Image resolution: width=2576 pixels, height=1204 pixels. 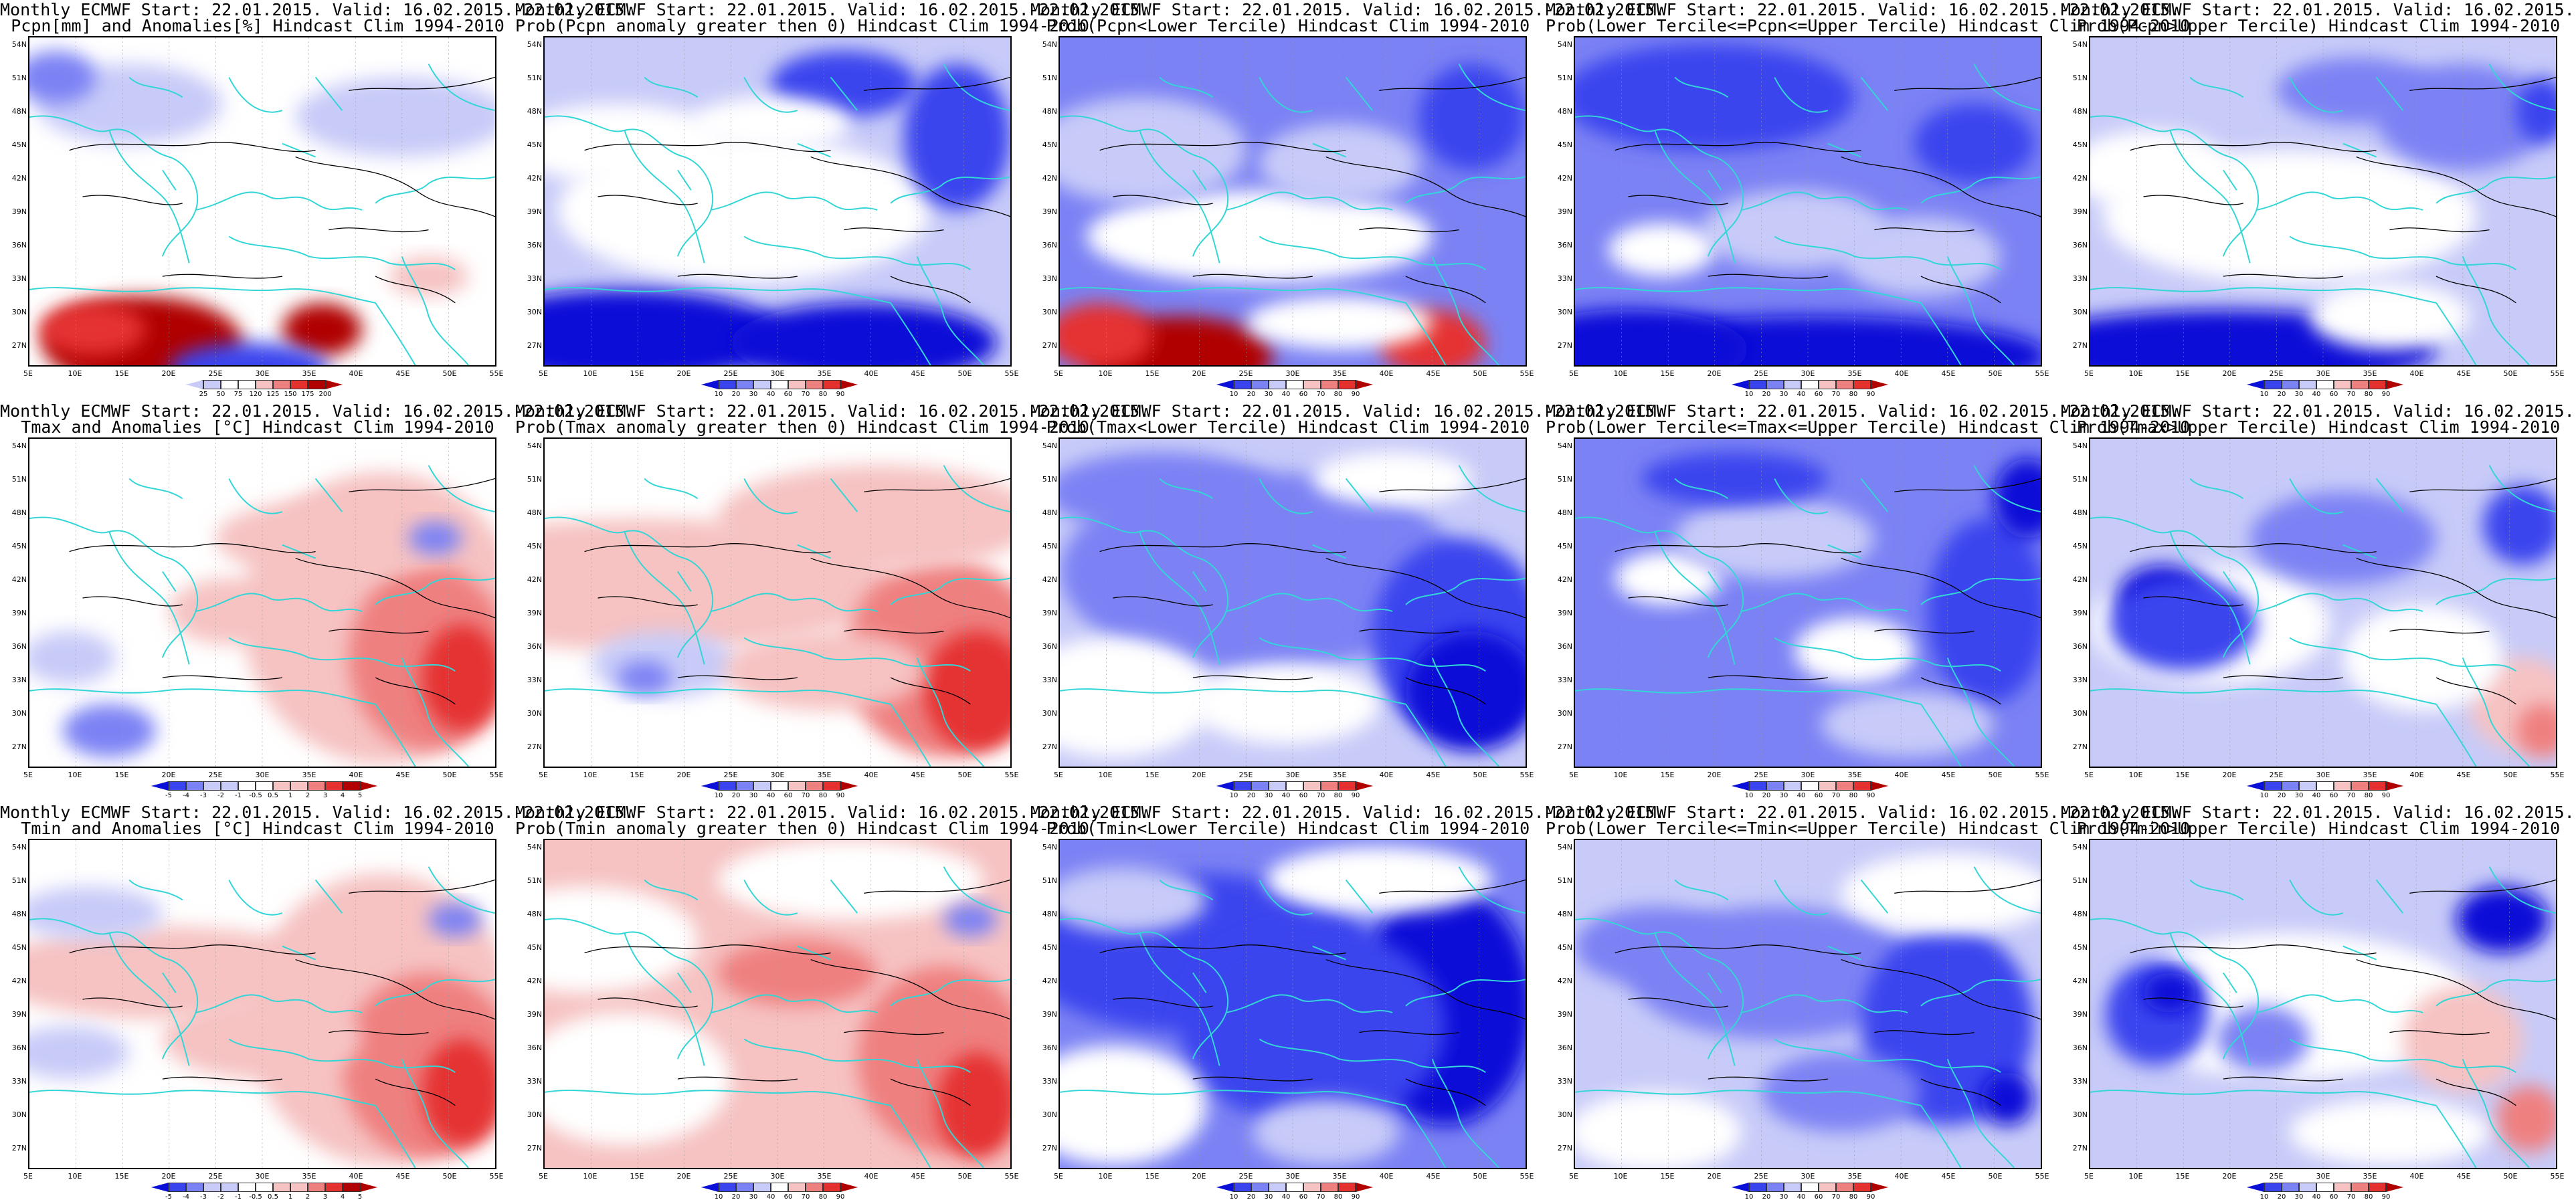 I want to click on latitude-label: 42N, so click(x=2080, y=179).